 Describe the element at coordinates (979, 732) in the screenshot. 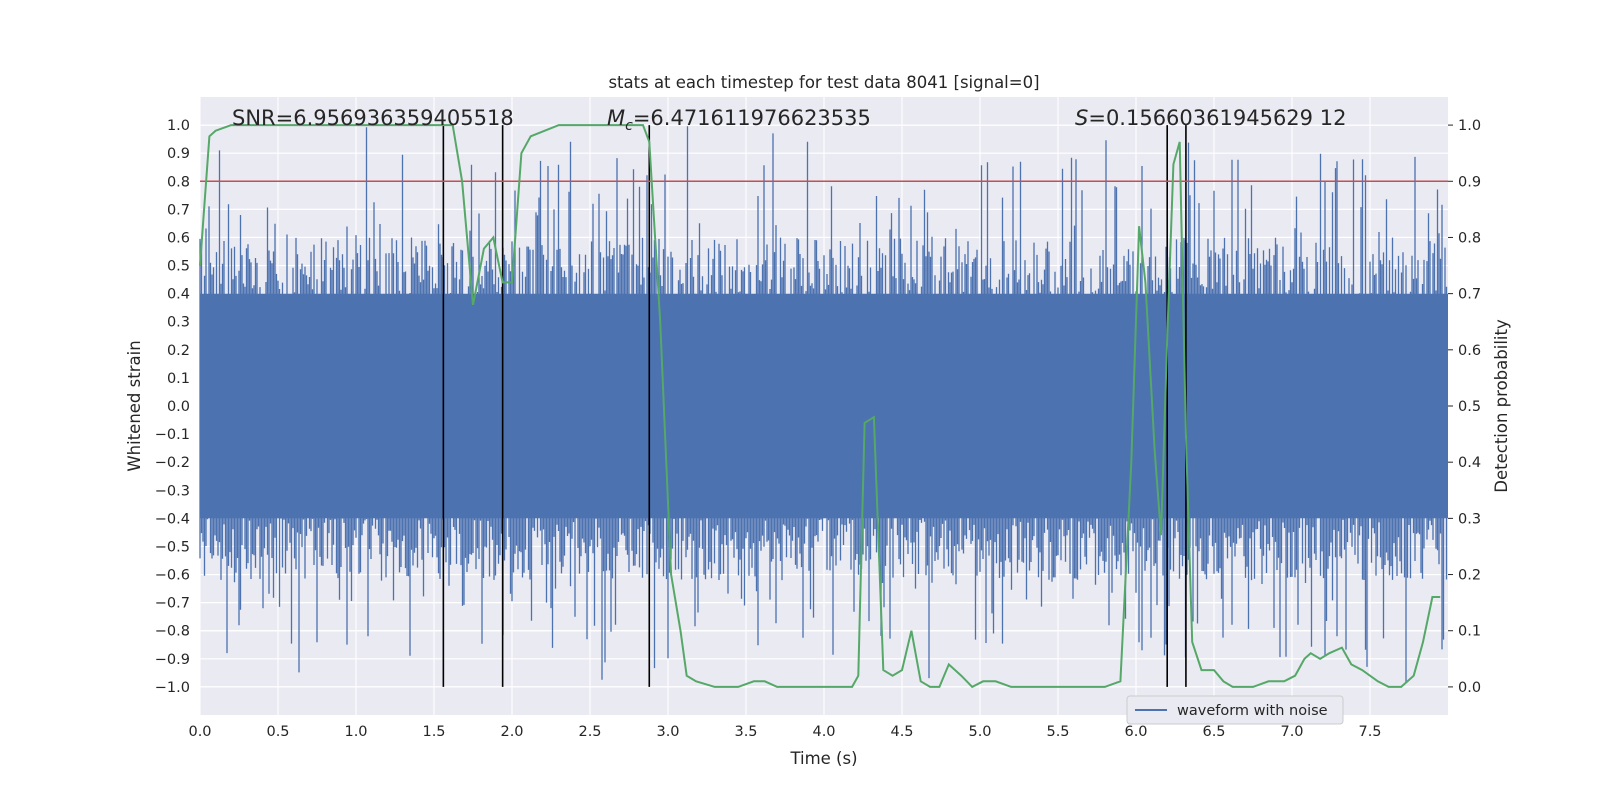

I see `x-tick-label: 5.0` at that location.